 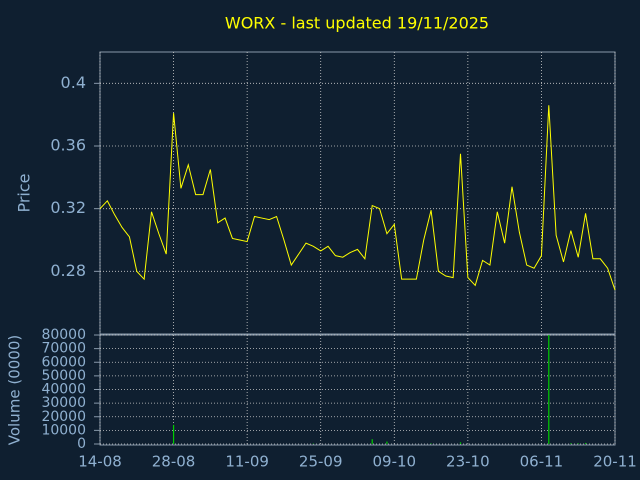 I want to click on y-tick-label: 0.32, so click(x=68, y=207).